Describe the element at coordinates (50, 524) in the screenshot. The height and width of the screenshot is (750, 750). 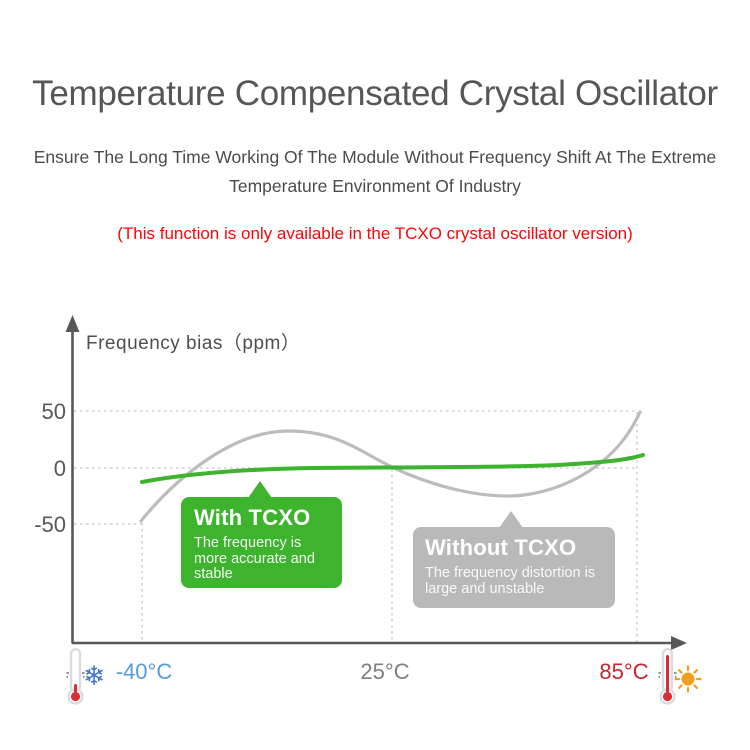
I see `y-tick-minus50: -50` at that location.